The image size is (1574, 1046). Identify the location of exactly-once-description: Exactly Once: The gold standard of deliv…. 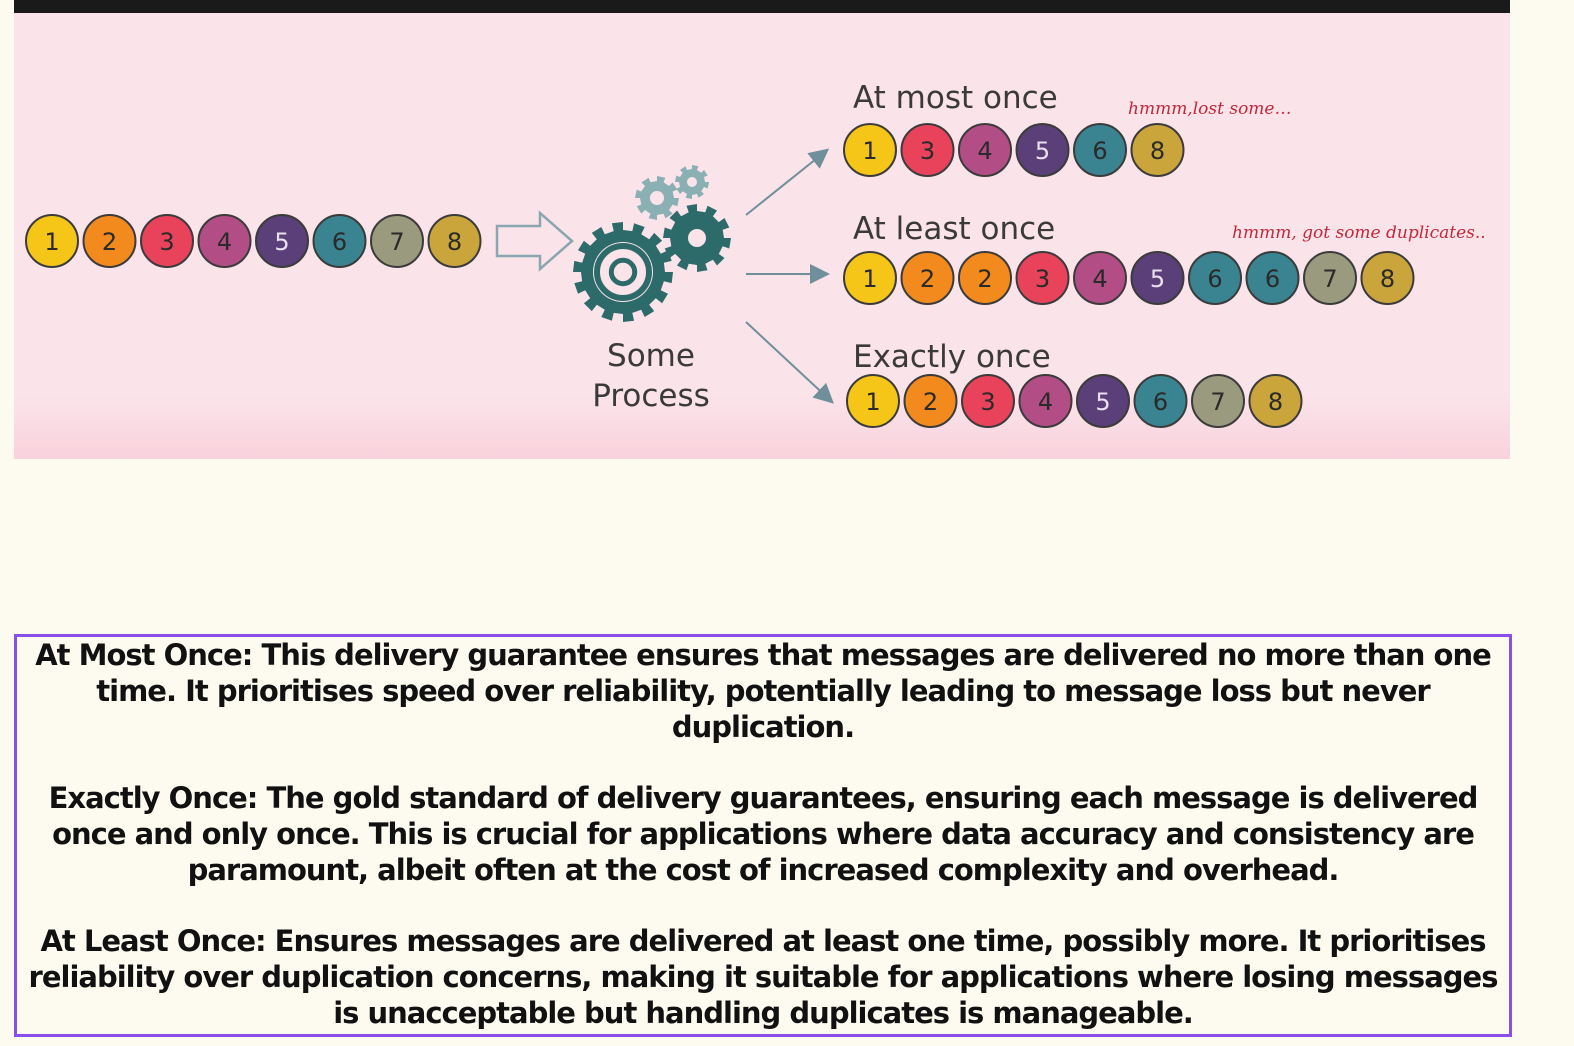
(763, 834).